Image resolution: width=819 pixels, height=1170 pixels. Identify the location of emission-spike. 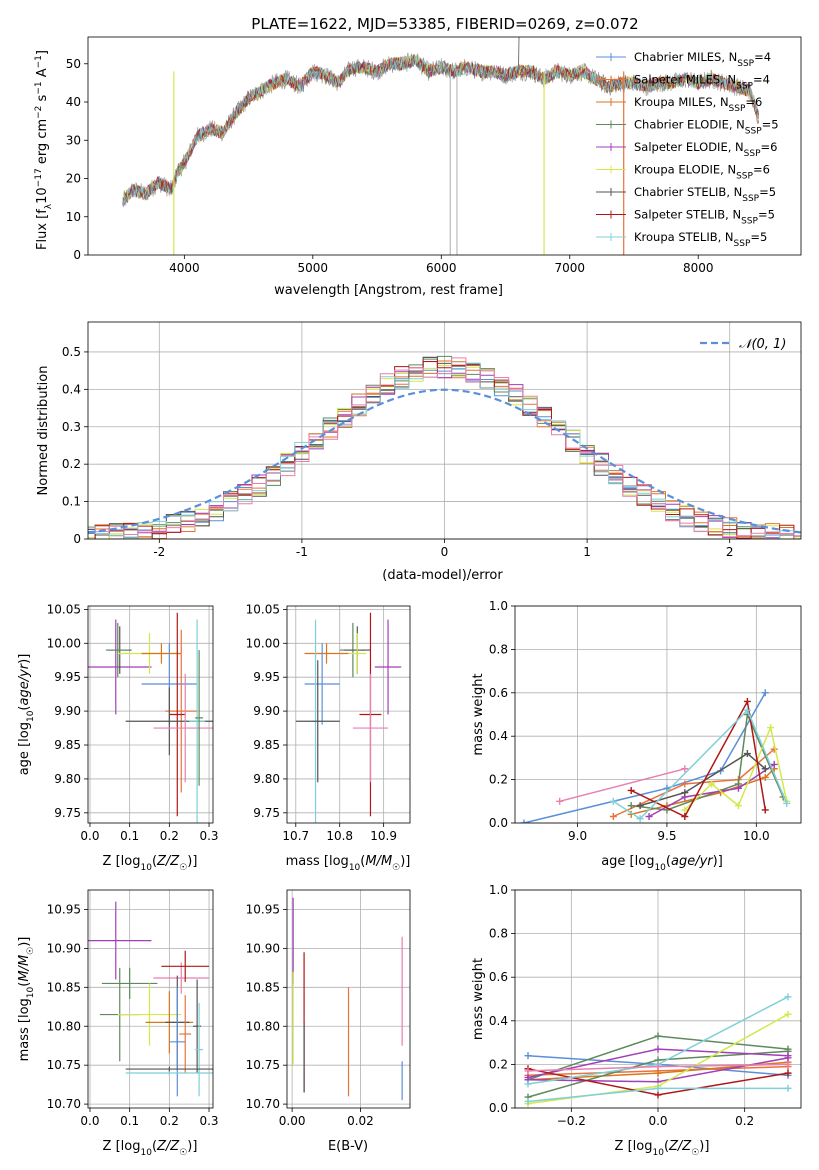
(518, 54).